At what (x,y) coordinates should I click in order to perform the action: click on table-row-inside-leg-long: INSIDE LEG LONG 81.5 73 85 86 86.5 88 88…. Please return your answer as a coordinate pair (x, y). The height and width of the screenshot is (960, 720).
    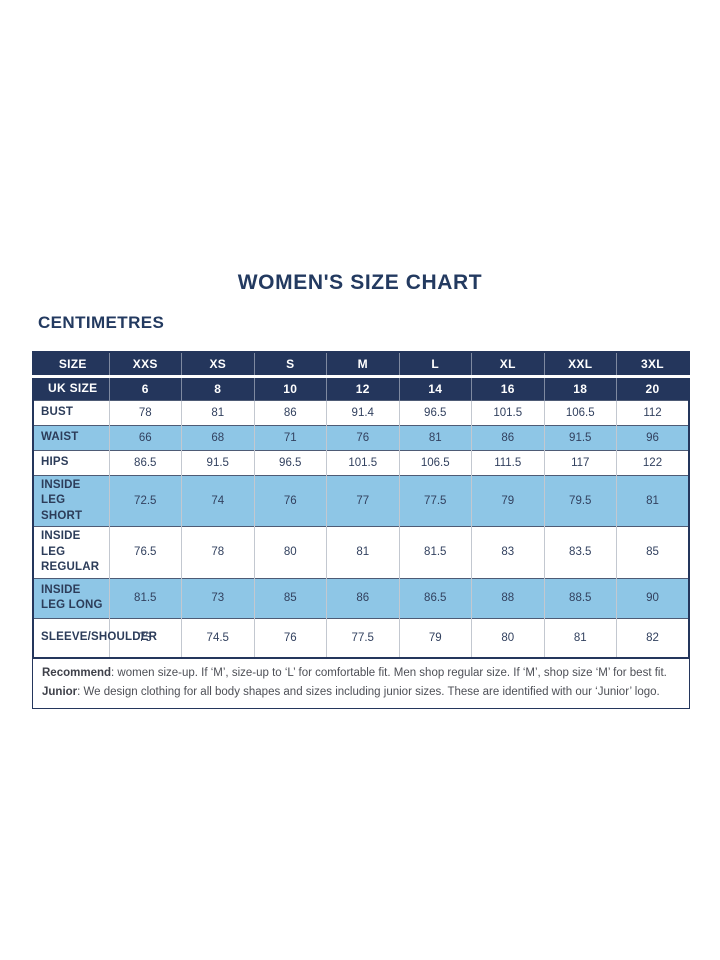
    Looking at the image, I should click on (361, 598).